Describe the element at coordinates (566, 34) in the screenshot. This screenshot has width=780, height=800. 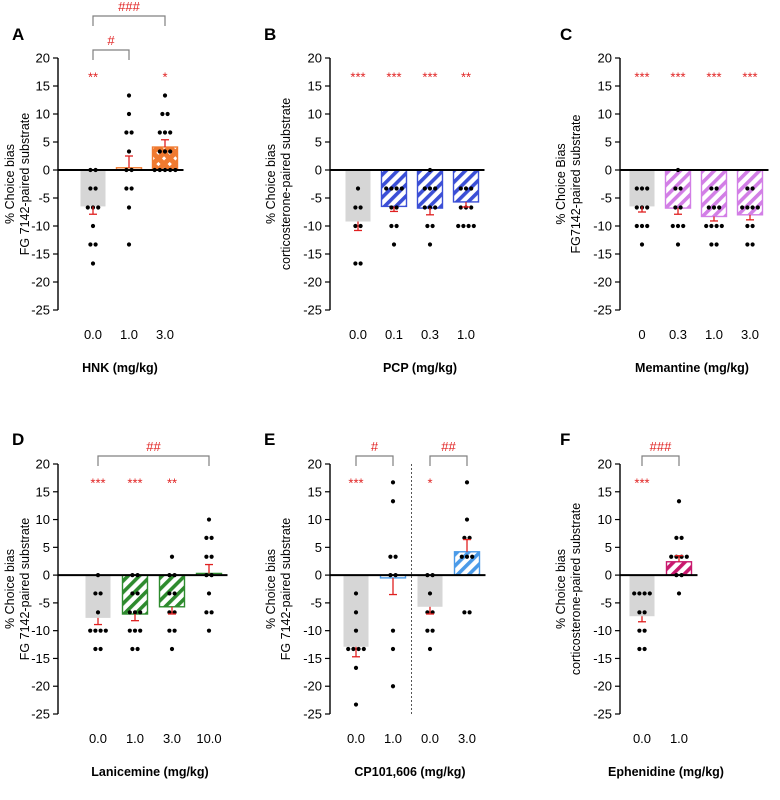
I see `panel-letter: C` at that location.